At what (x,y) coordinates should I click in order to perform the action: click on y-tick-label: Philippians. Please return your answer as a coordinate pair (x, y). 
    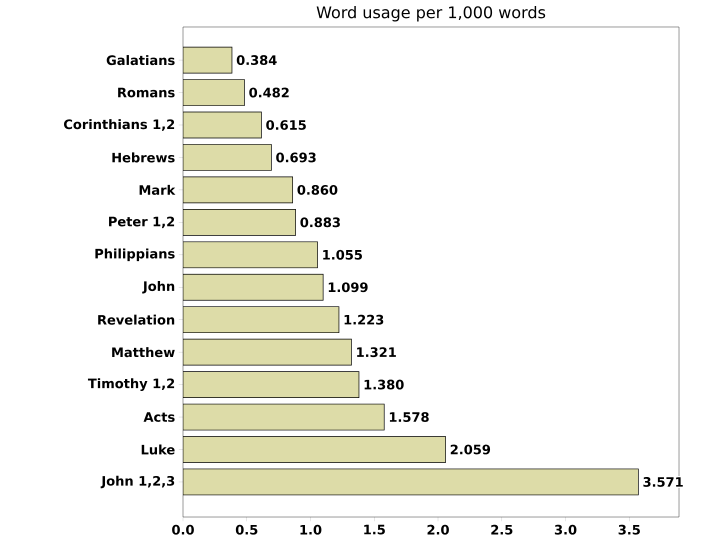
    Looking at the image, I should click on (135, 255).